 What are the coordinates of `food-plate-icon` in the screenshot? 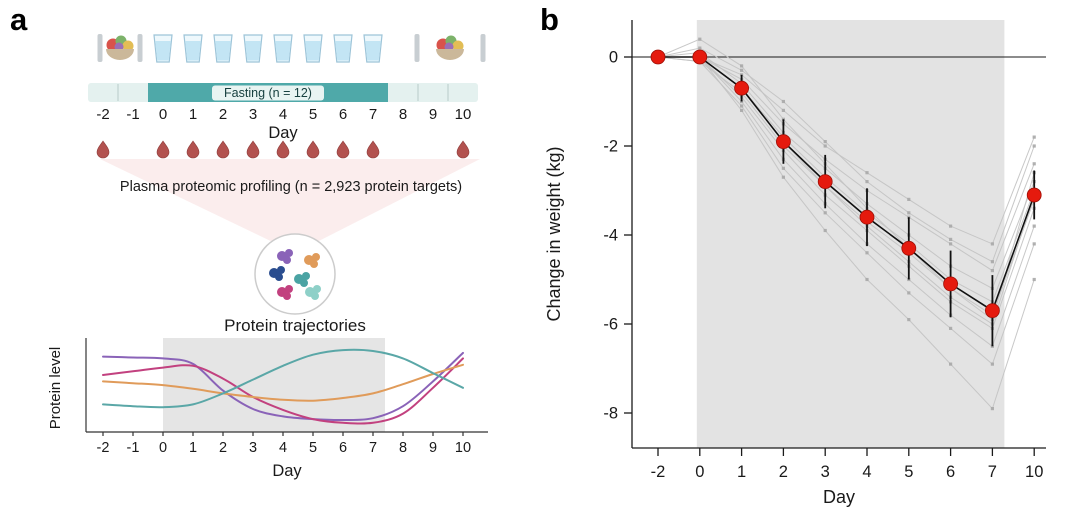 It's located at (120, 47).